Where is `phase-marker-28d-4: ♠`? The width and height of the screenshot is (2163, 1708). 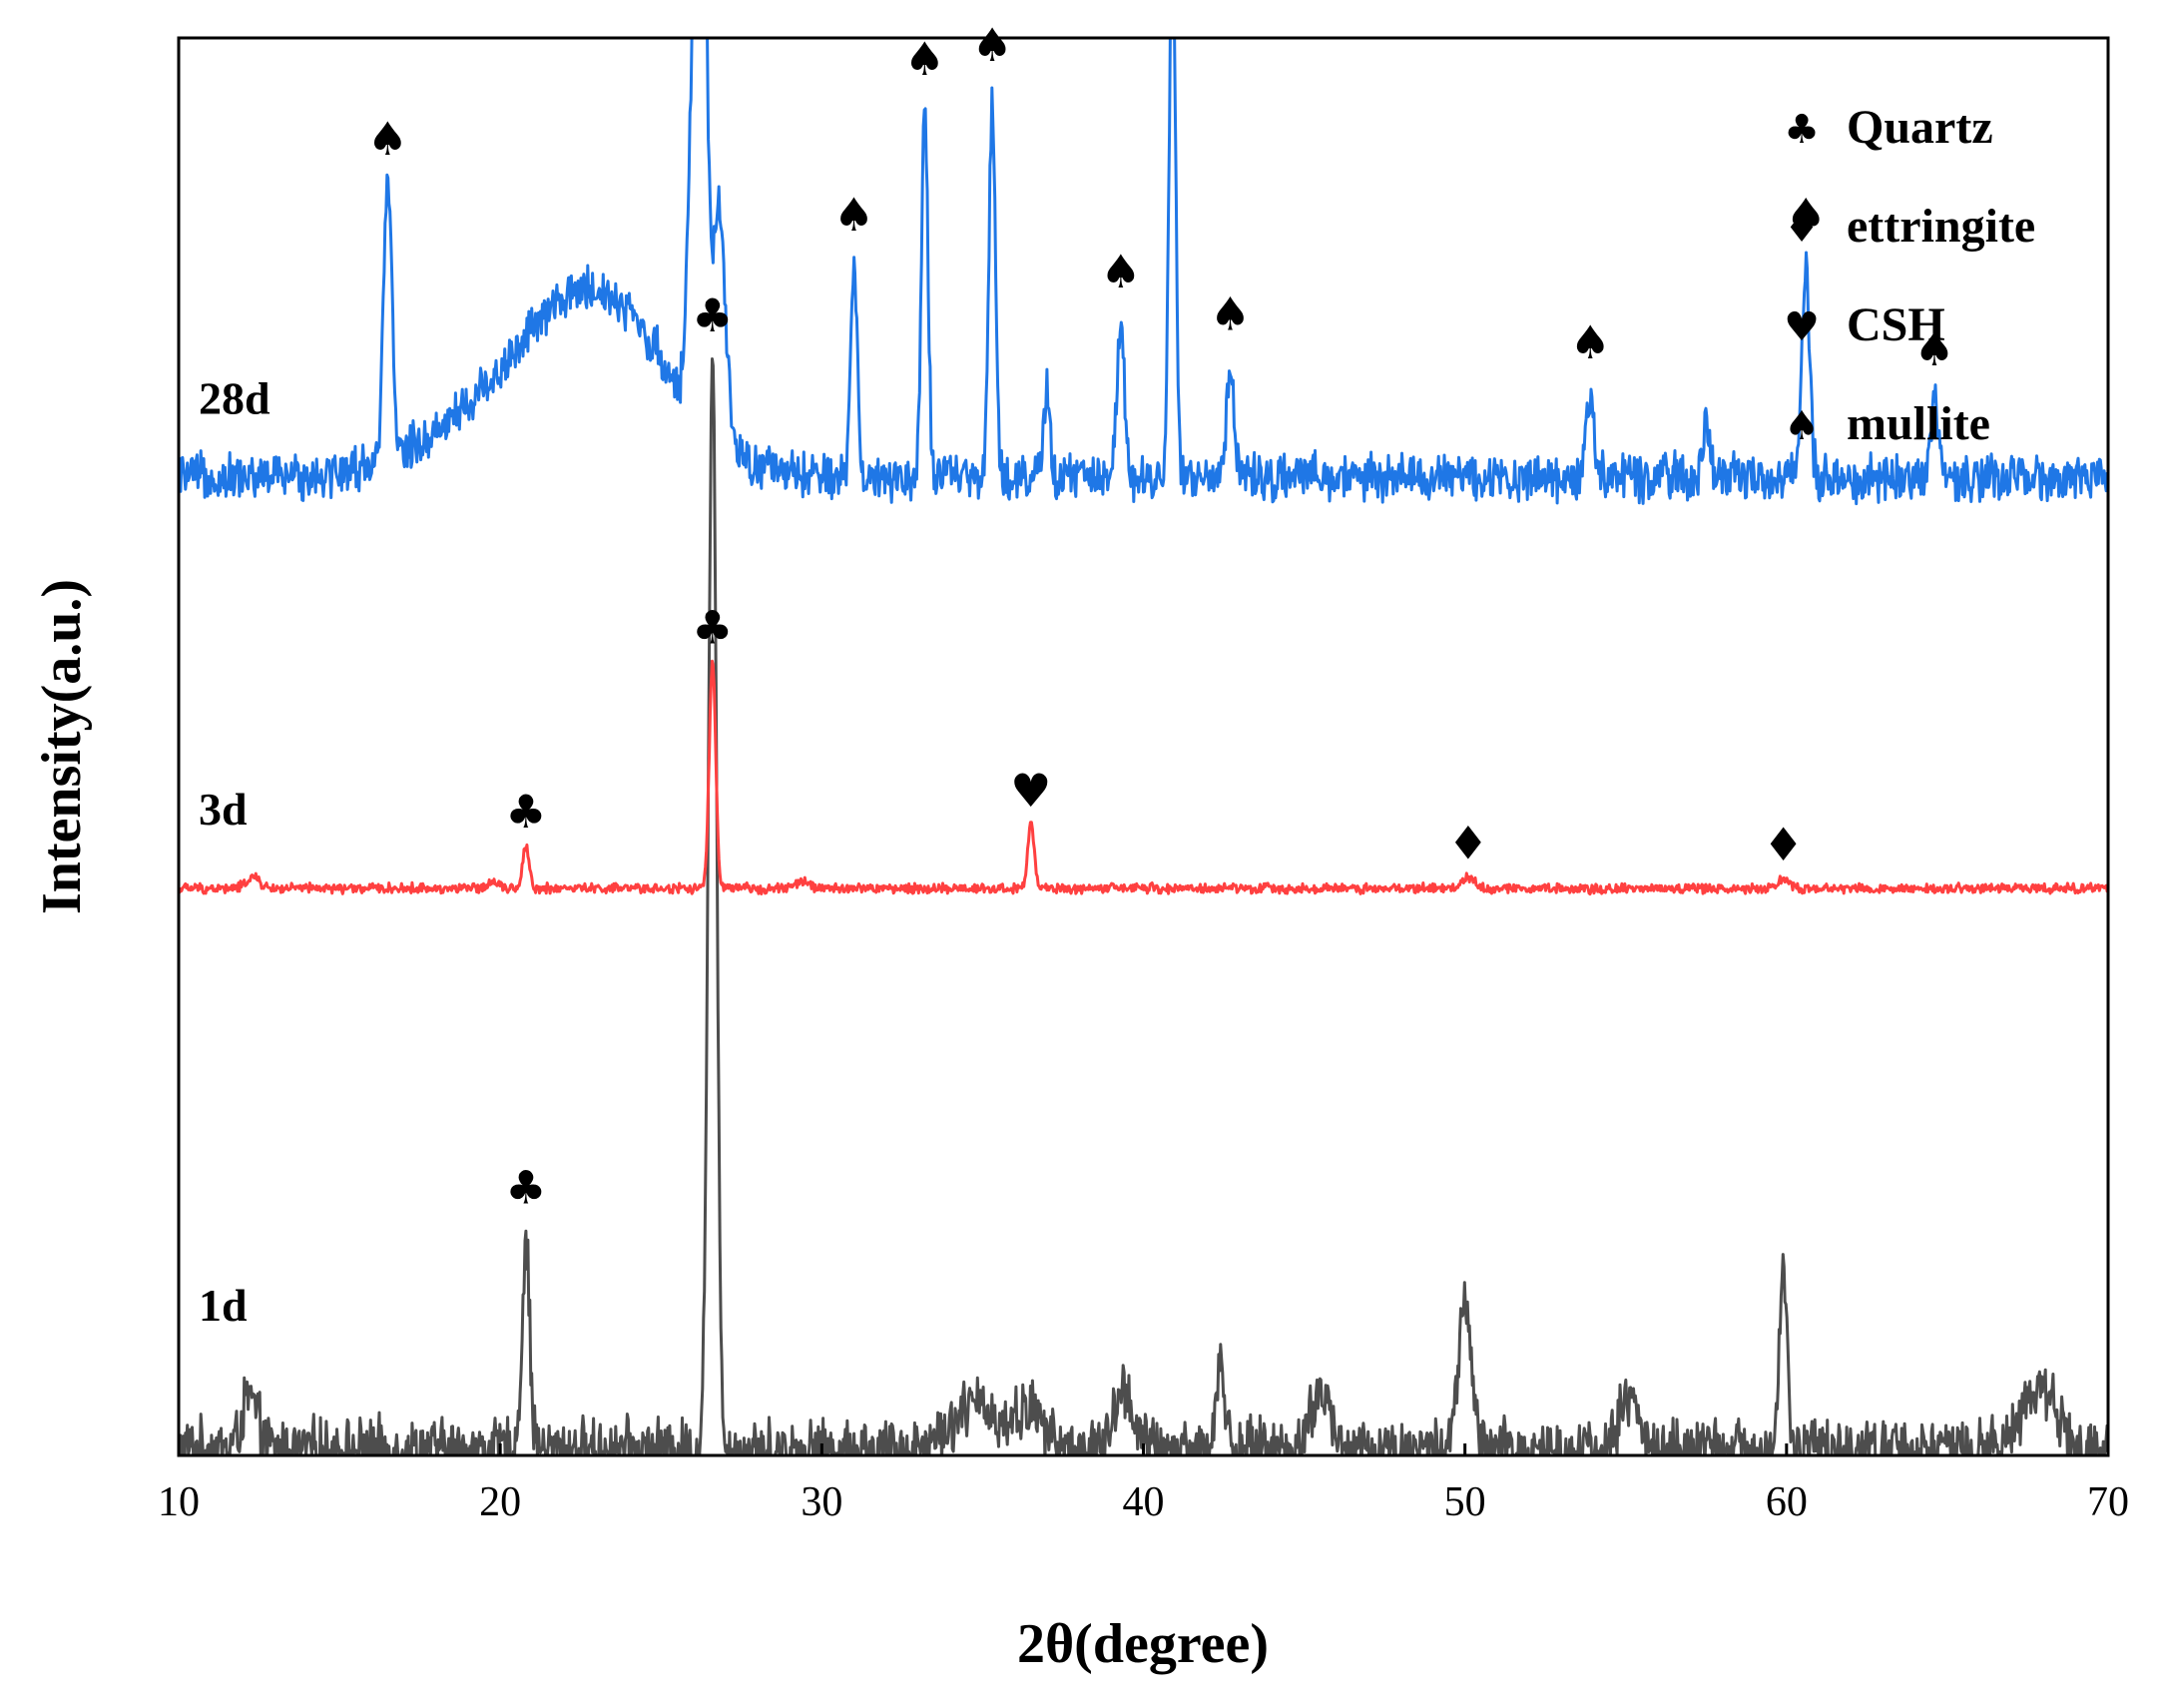
phase-marker-28d-4: ♠ is located at coordinates (992, 45).